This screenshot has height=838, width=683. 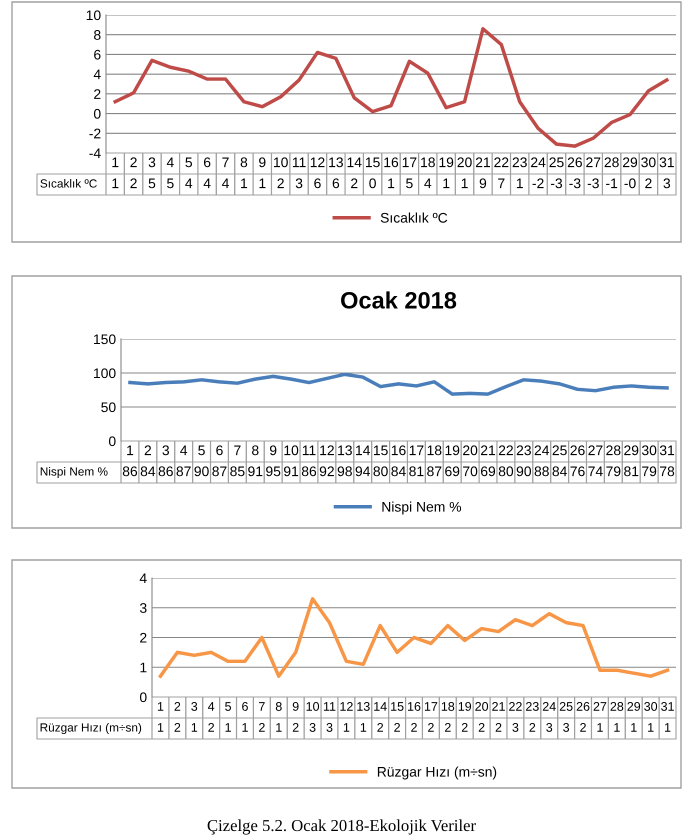 What do you see at coordinates (363, 706) in the screenshot?
I see `x-tick-label: 13` at bounding box center [363, 706].